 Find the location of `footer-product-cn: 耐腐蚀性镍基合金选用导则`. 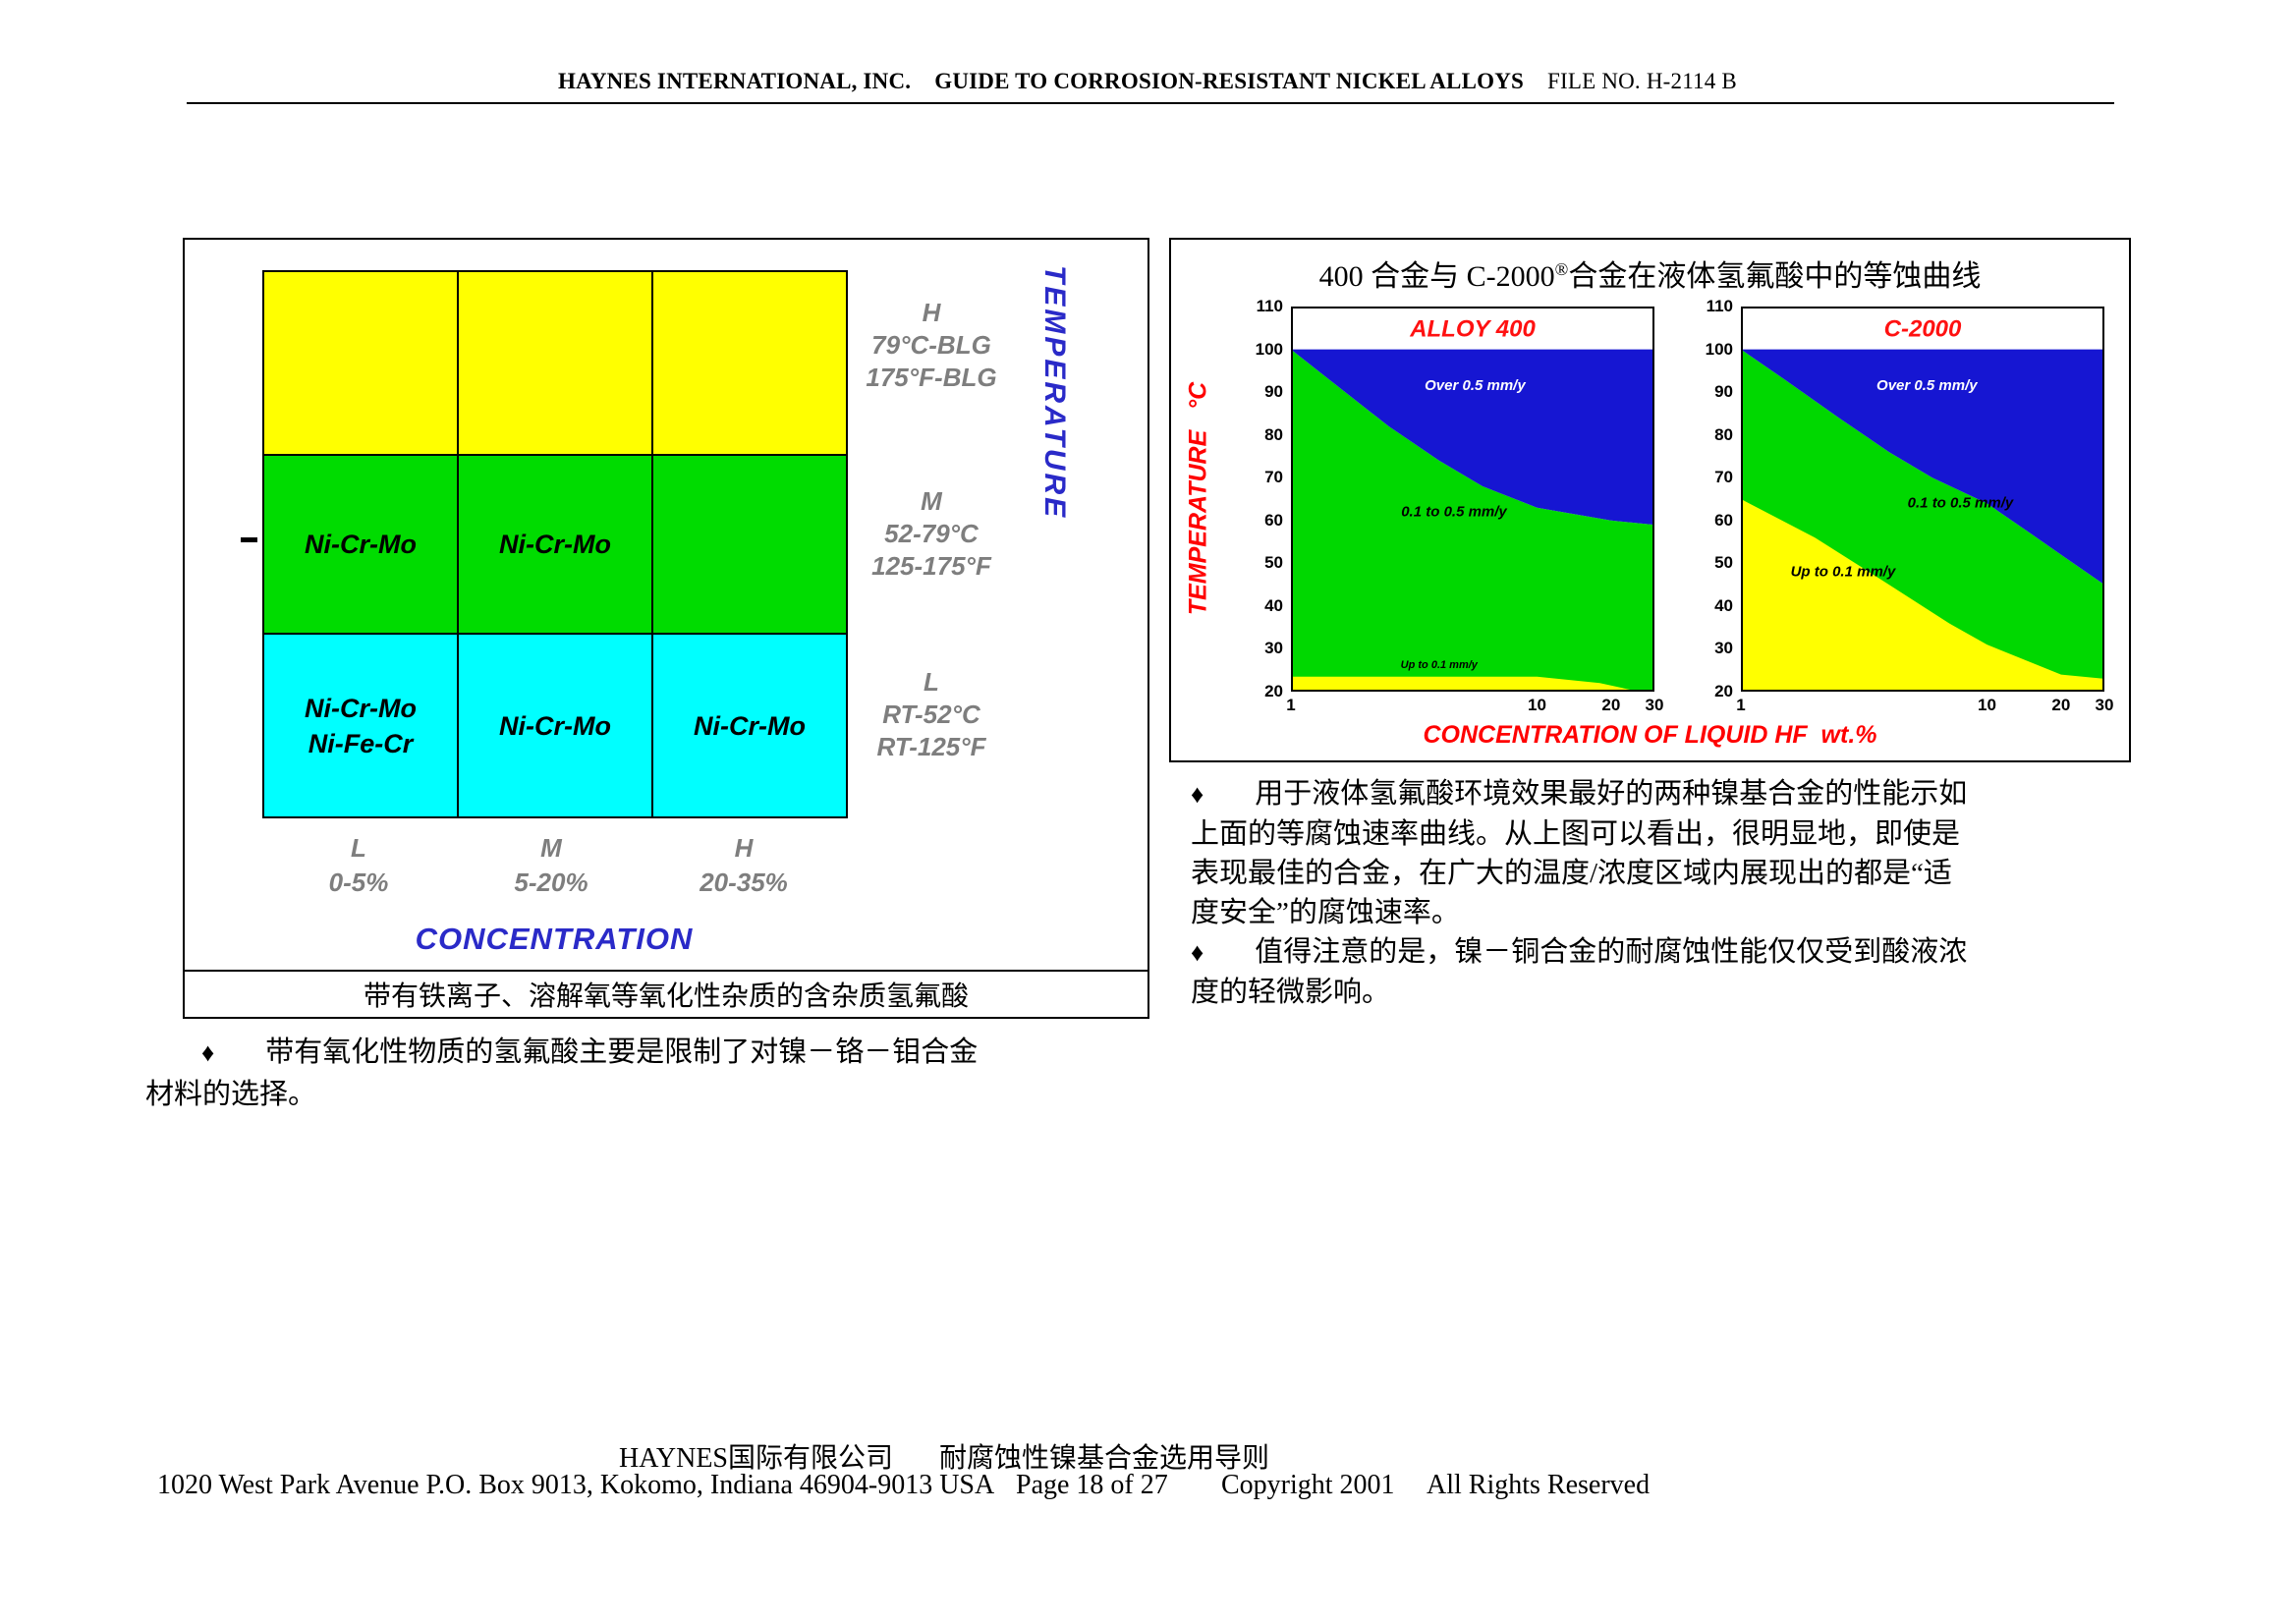

footer-product-cn: 耐腐蚀性镍基合金选用导则 is located at coordinates (1105, 1458).